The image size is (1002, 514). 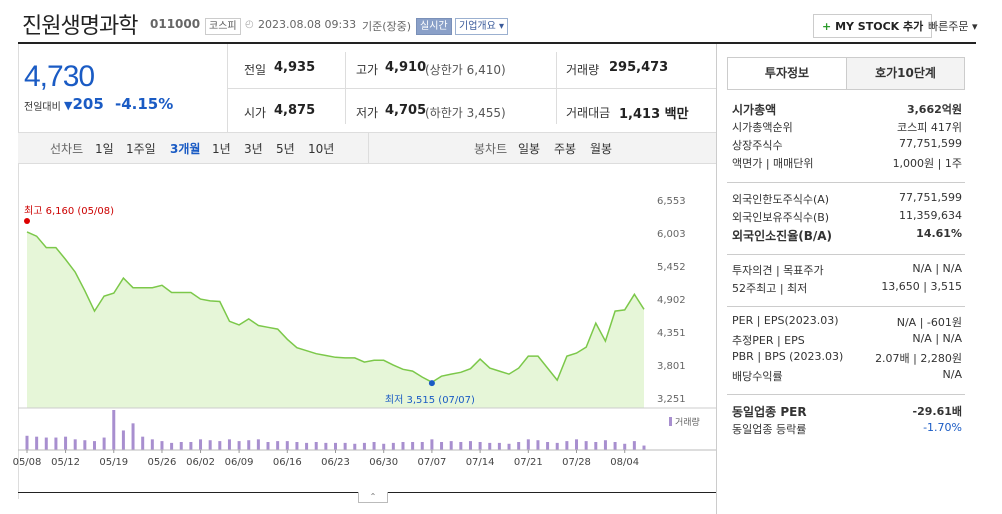 What do you see at coordinates (221, 149) in the screenshot?
I see `period-tab-1y: 1년` at bounding box center [221, 149].